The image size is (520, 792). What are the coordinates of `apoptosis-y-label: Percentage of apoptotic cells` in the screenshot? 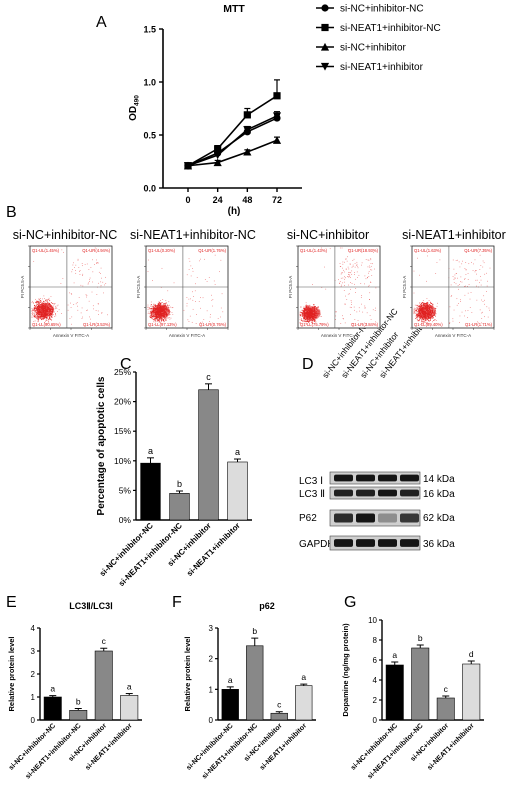 It's located at (101, 445).